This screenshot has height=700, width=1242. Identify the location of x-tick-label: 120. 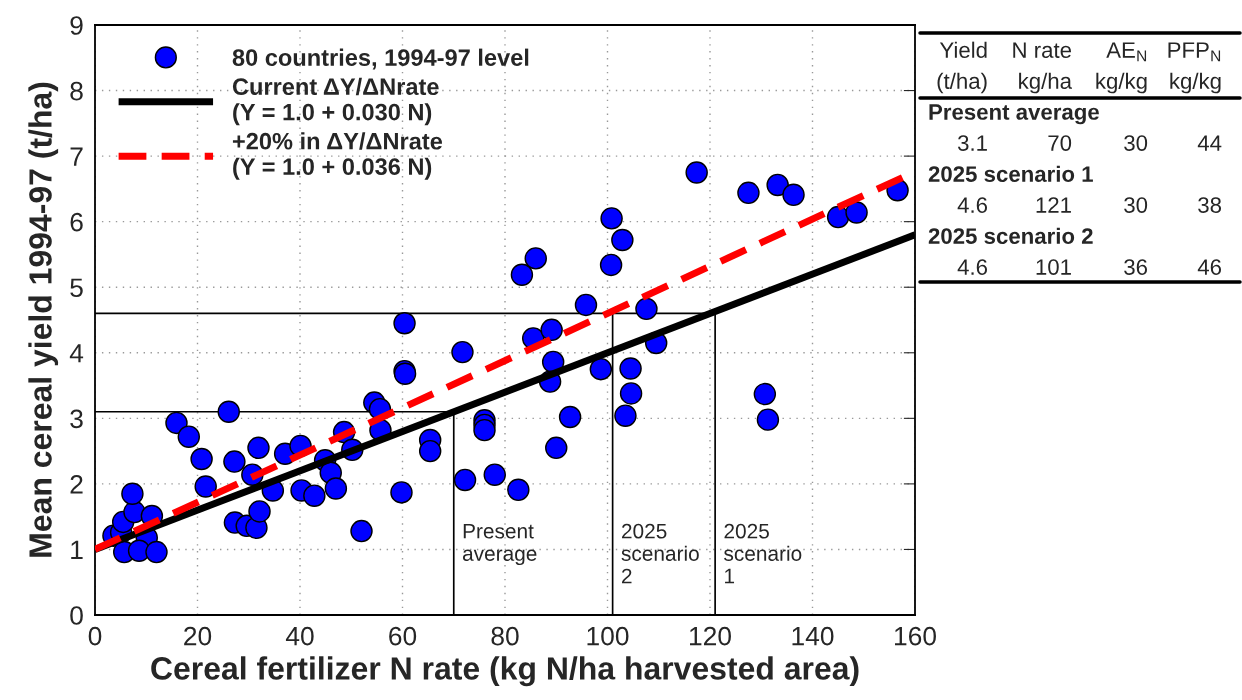
(710, 636).